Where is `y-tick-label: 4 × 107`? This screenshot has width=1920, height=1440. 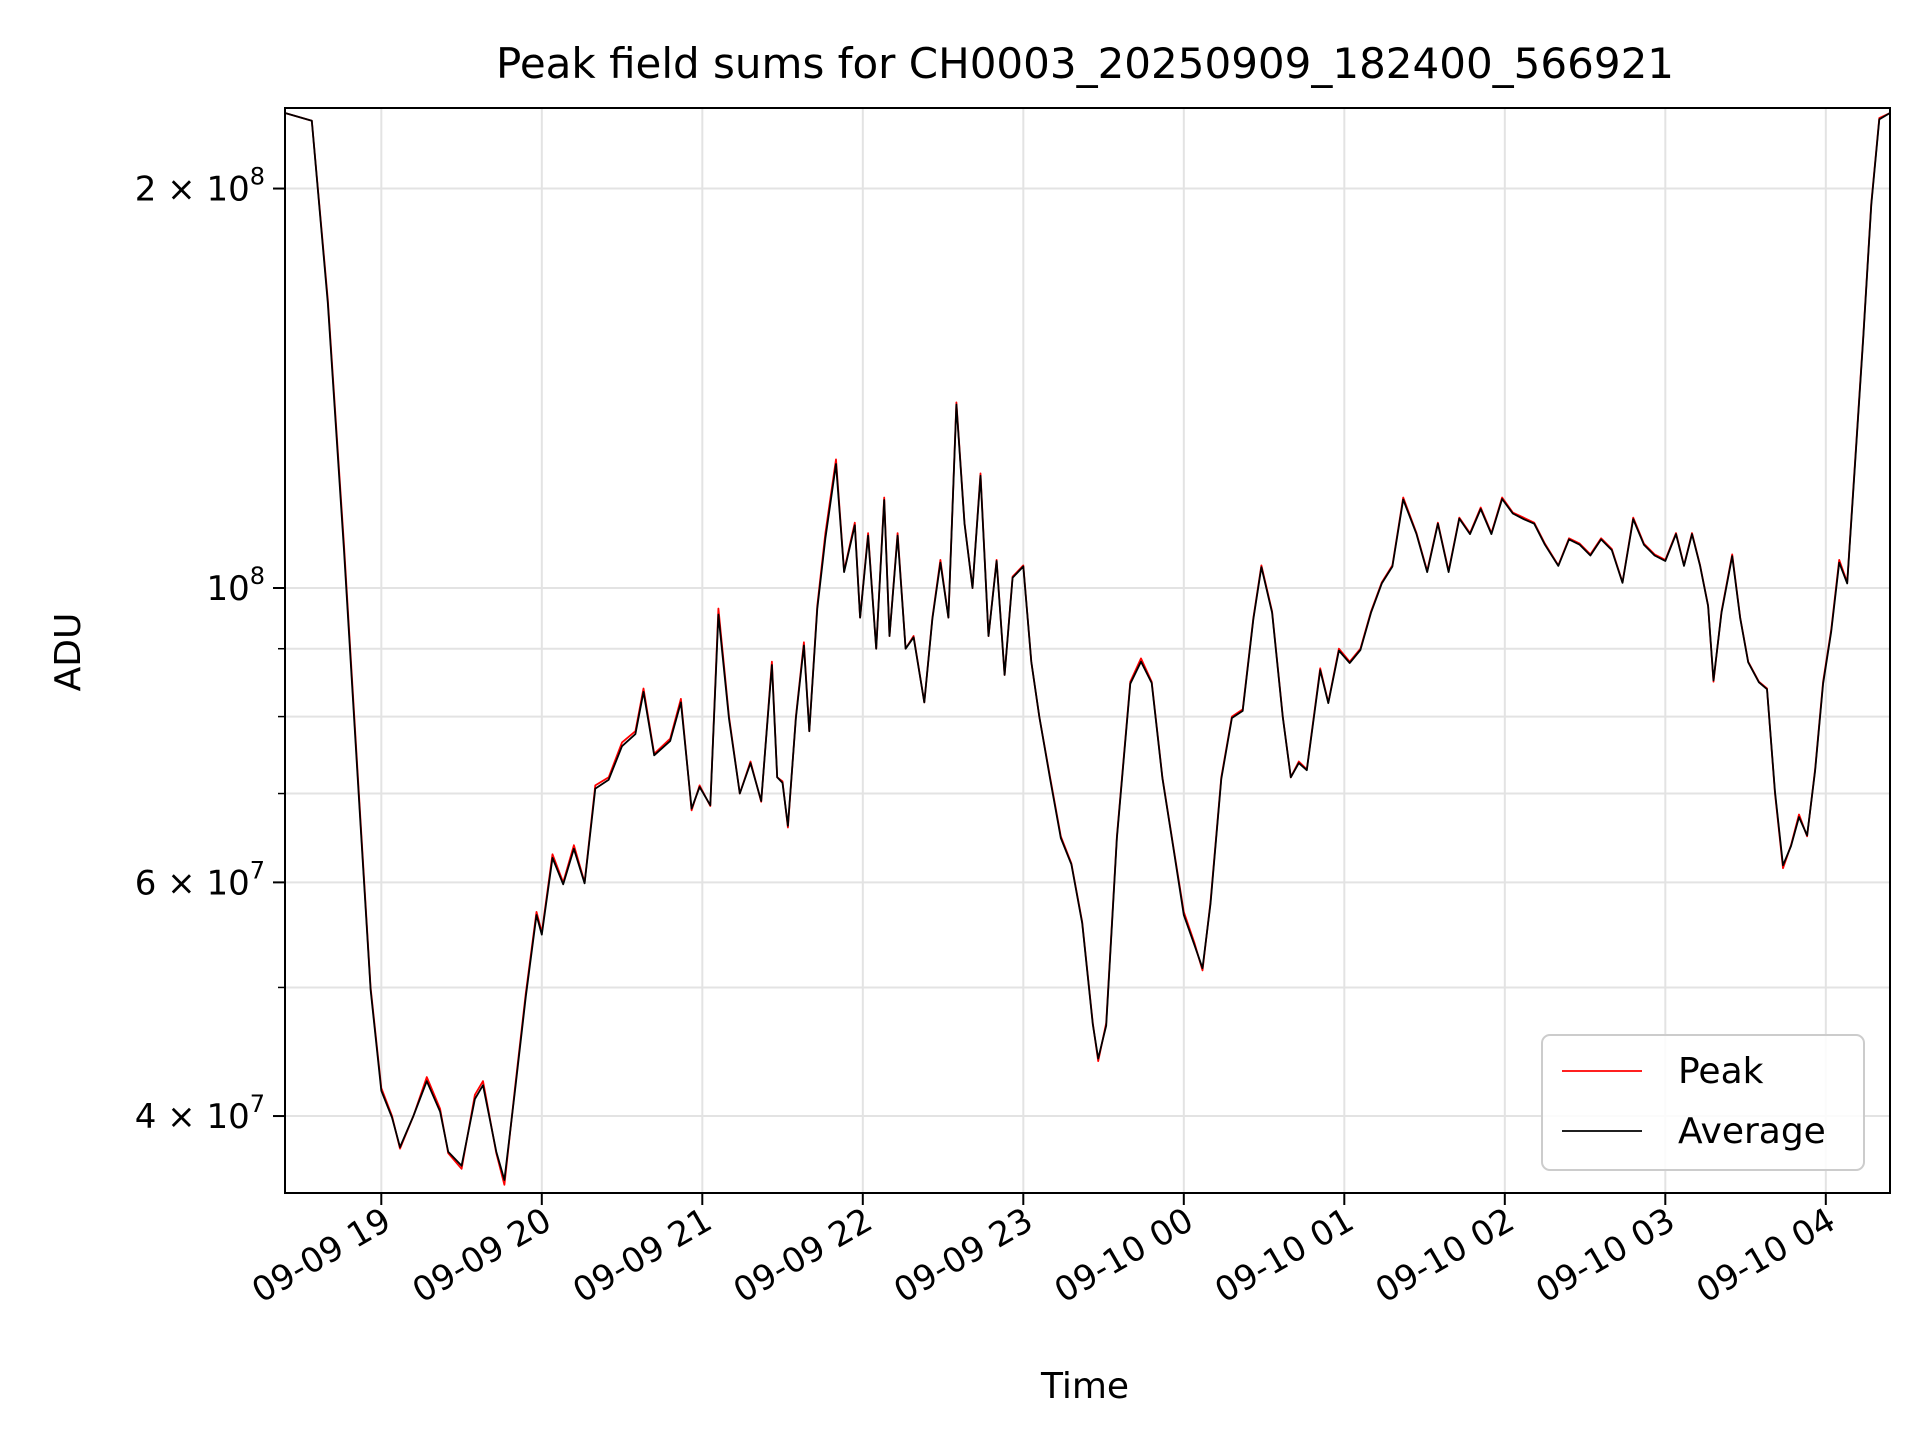 y-tick-label: 4 × 107 is located at coordinates (200, 1113).